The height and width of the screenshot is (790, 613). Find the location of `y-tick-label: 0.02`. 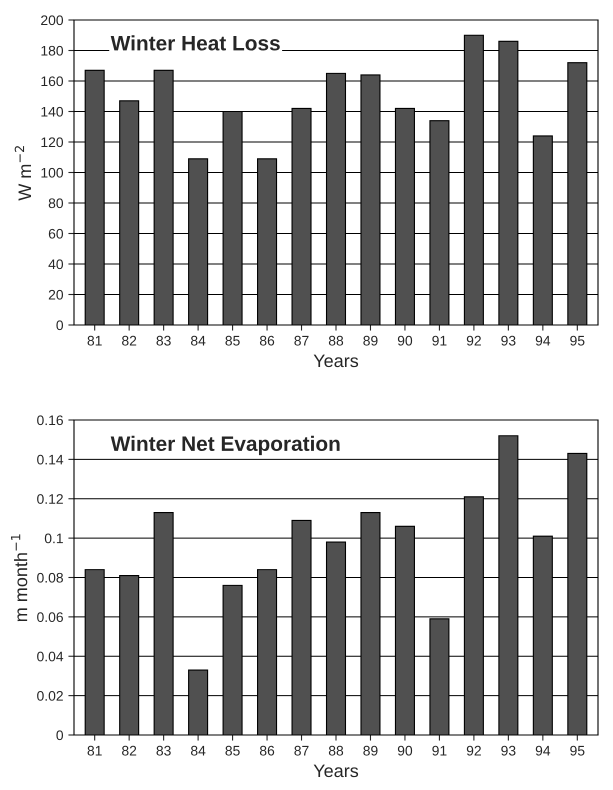

y-tick-label: 0.02 is located at coordinates (50, 695).